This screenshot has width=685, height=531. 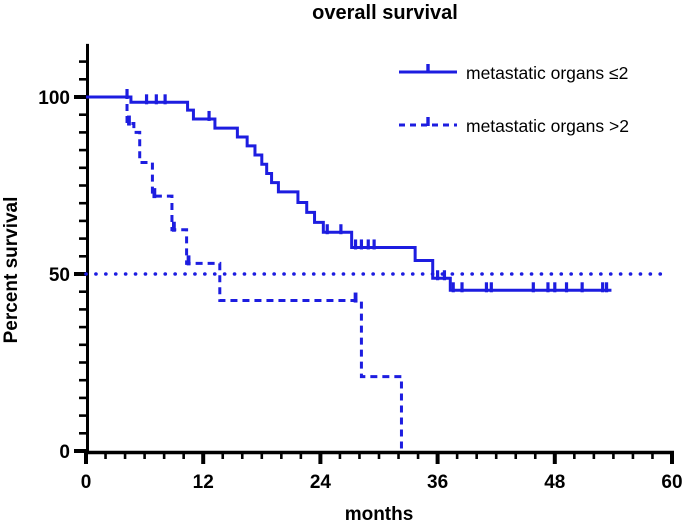 I want to click on x-tick-label: 12, so click(x=203, y=482).